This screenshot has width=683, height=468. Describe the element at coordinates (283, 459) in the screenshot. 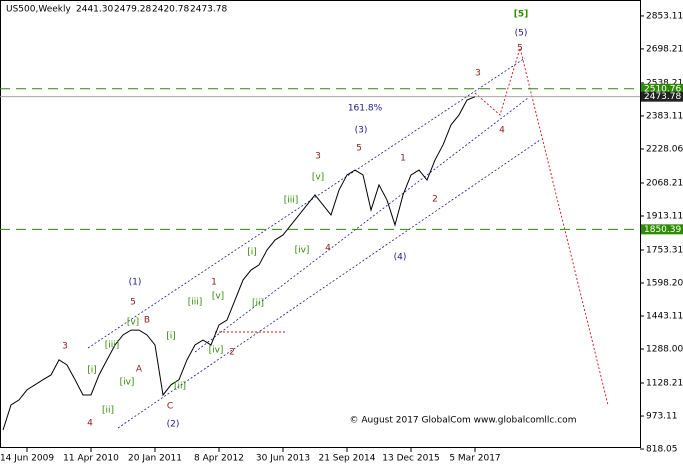

I see `x-tick-label: 30 Jun 2013` at that location.